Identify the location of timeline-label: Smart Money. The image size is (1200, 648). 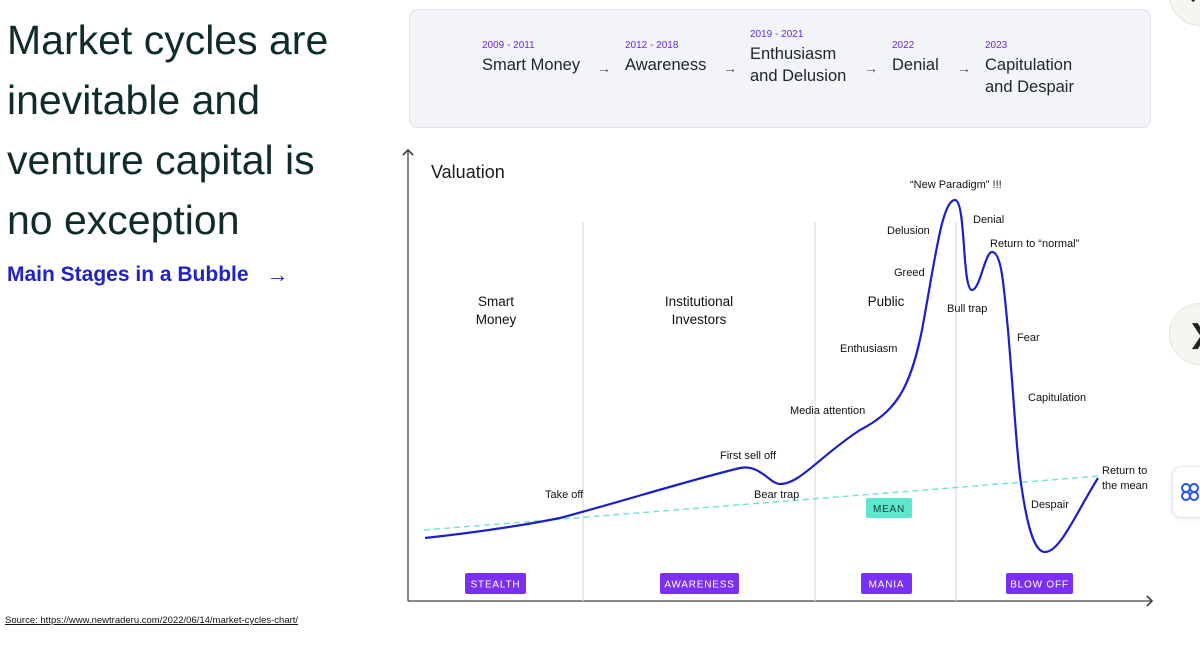
(531, 65).